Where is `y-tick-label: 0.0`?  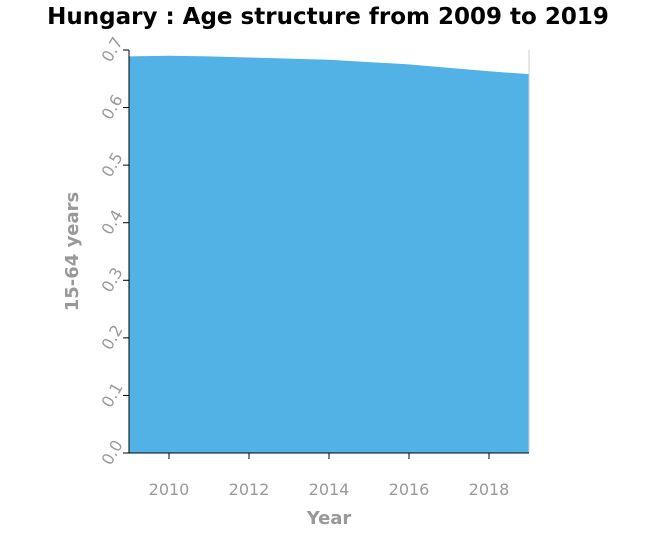 y-tick-label: 0.0 is located at coordinates (112, 453).